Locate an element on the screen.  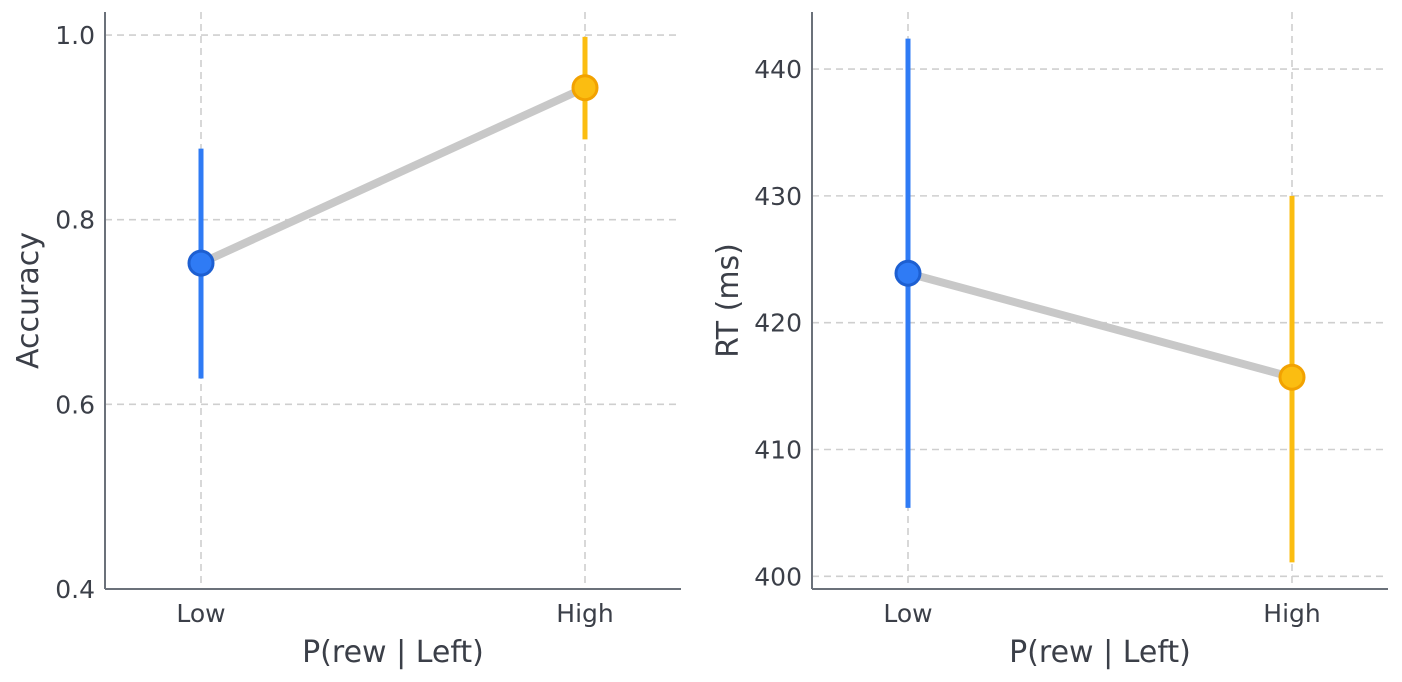
right-xtick-label: Low is located at coordinates (907, 613).